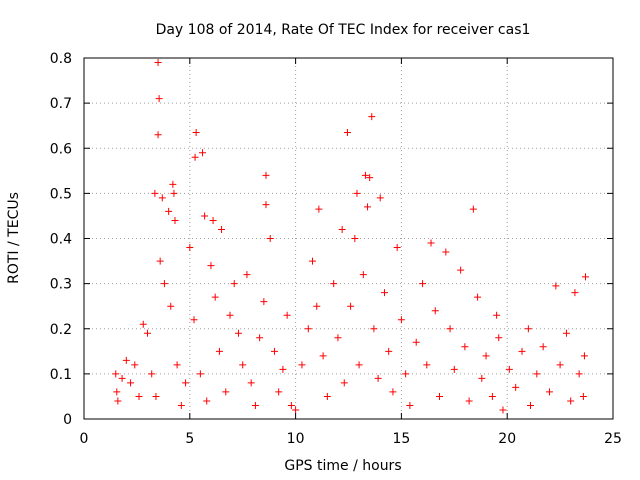 Image resolution: width=640 pixels, height=480 pixels. What do you see at coordinates (67, 420) in the screenshot?
I see `y-tick-label: 0` at bounding box center [67, 420].